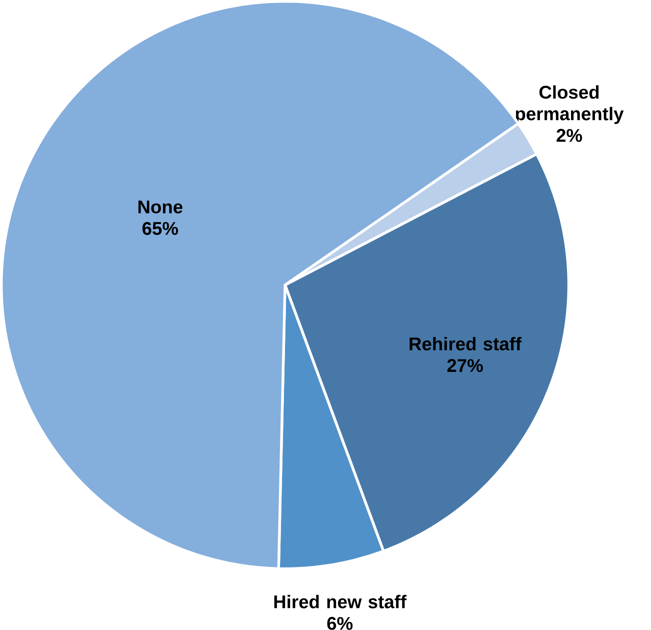 Image resolution: width=651 pixels, height=630 pixels. I want to click on slice-label: None, so click(160, 207).